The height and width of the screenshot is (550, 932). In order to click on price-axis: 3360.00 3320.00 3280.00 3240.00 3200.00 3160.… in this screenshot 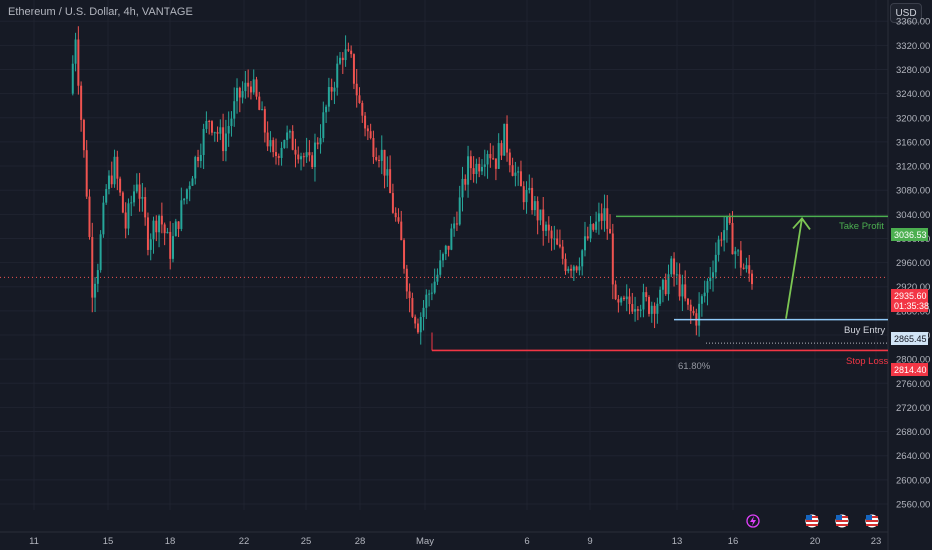, I will do `click(913, 264)`.